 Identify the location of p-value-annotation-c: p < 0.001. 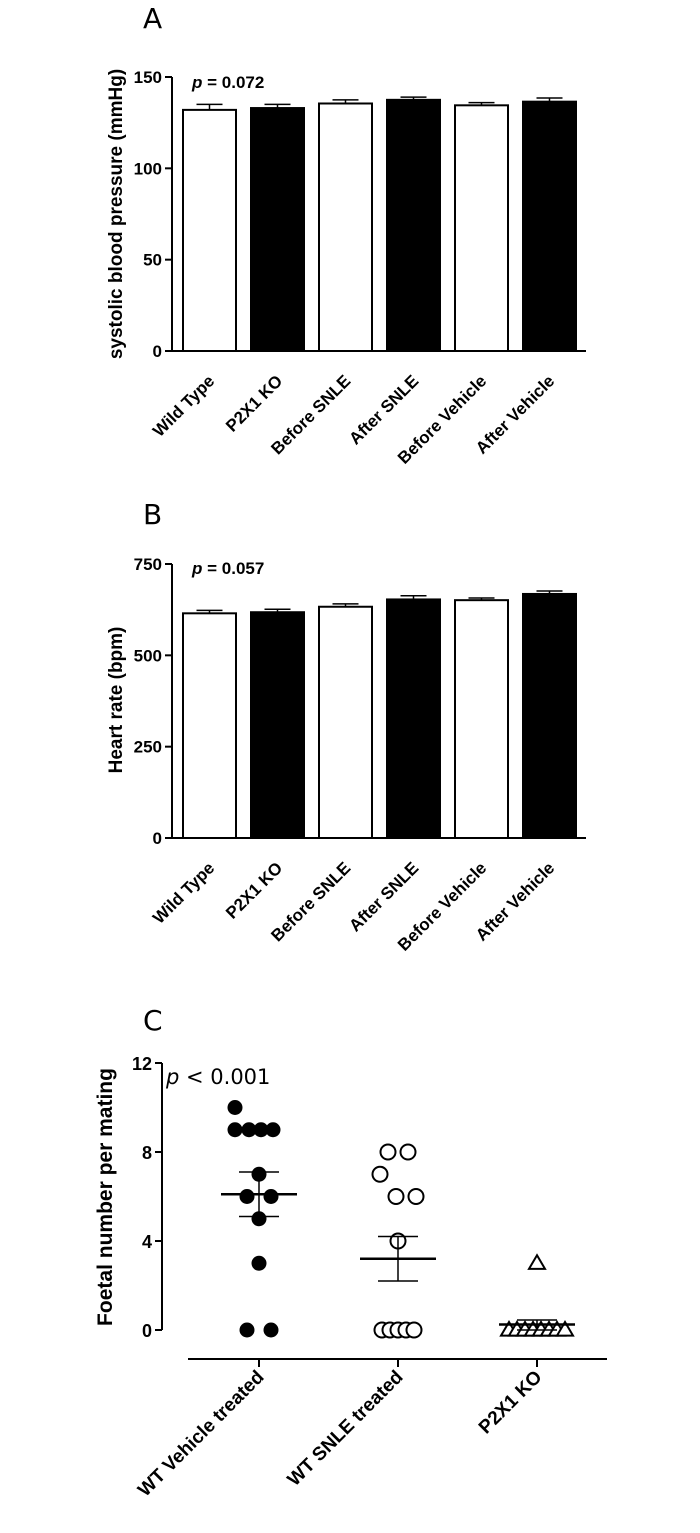
(217, 1077).